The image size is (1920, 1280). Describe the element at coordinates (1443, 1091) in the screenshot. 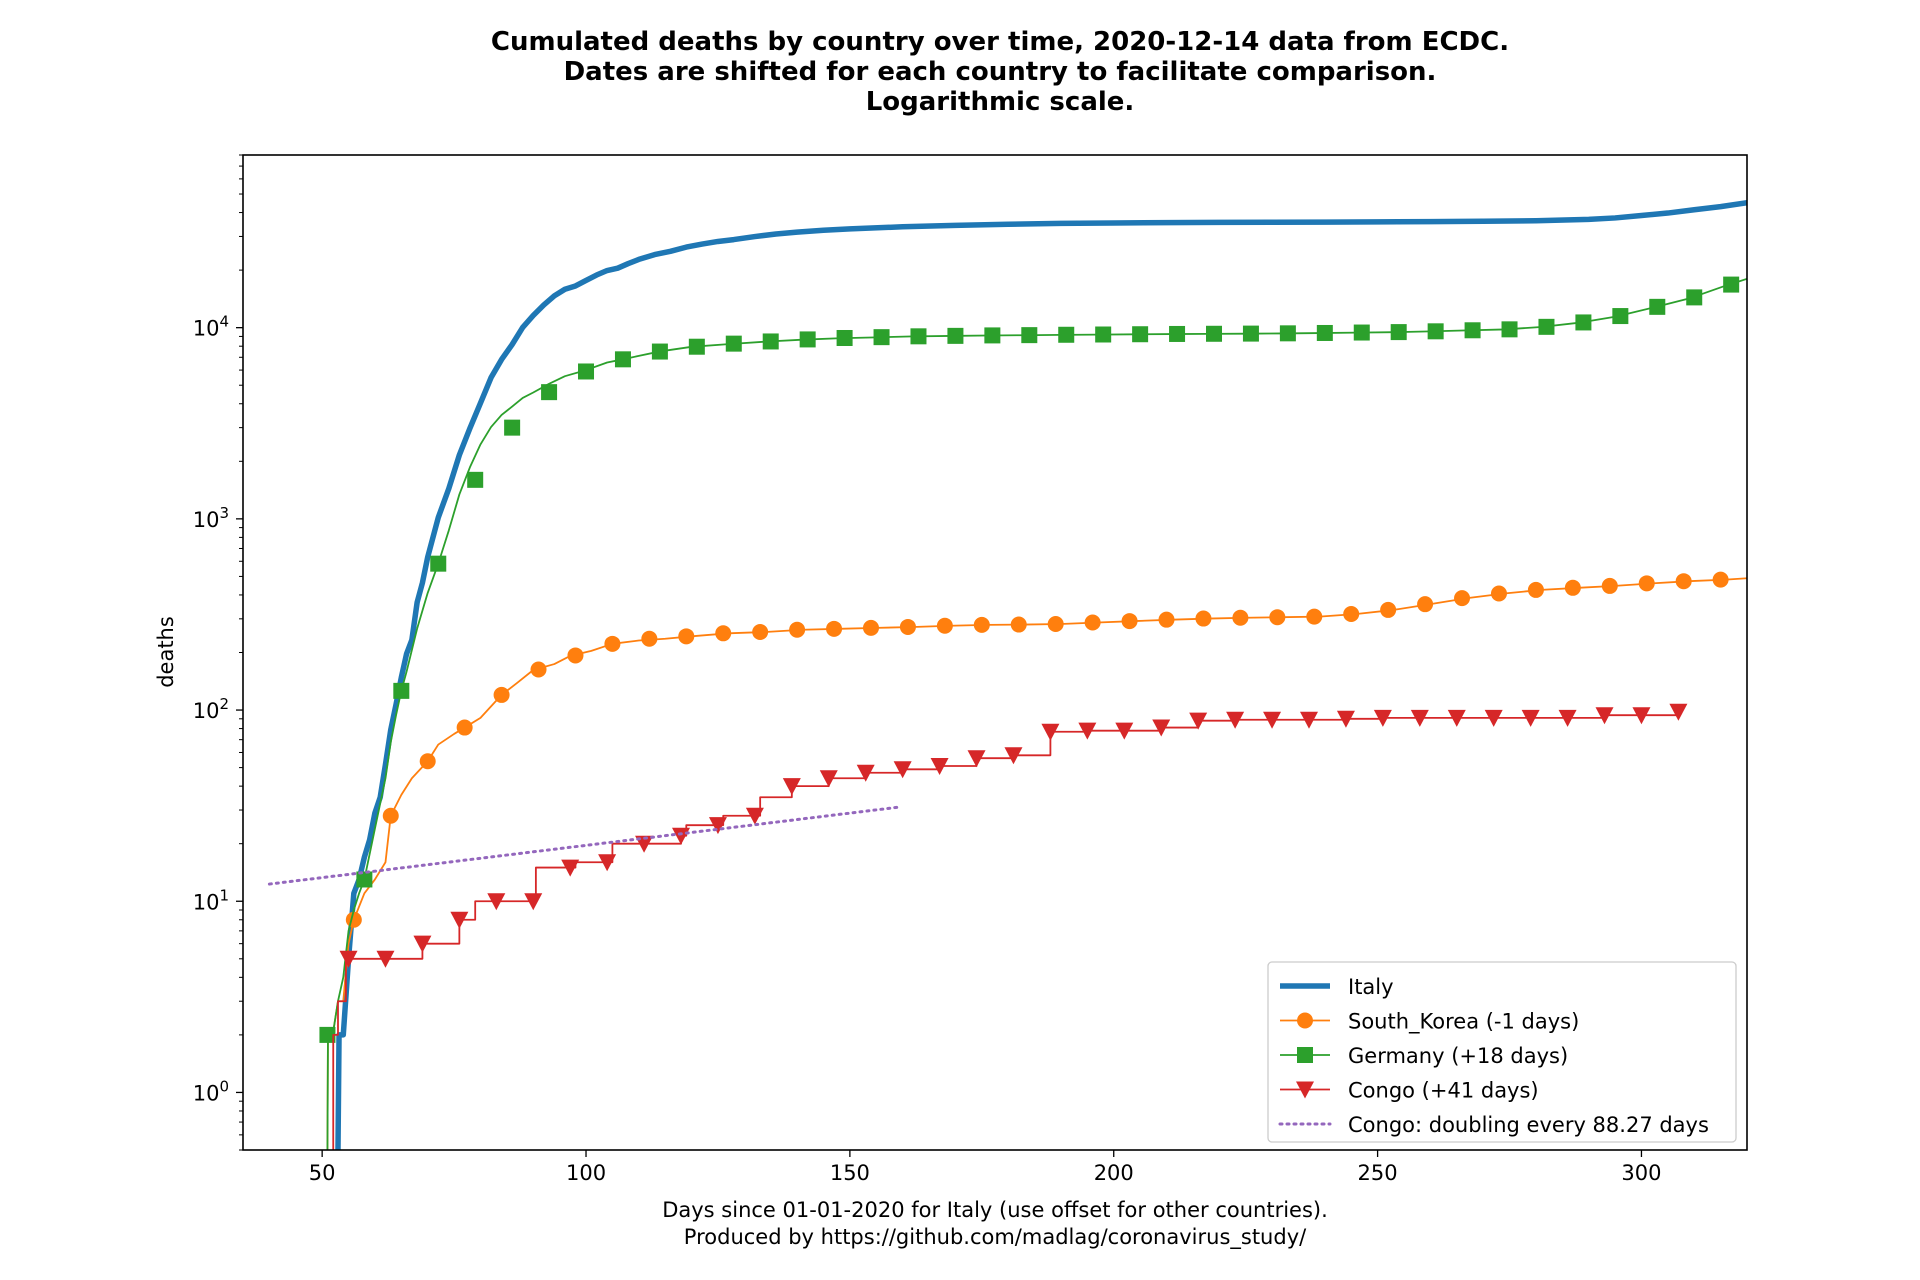

I see `legend-label-3: Congo (+41 days)` at that location.